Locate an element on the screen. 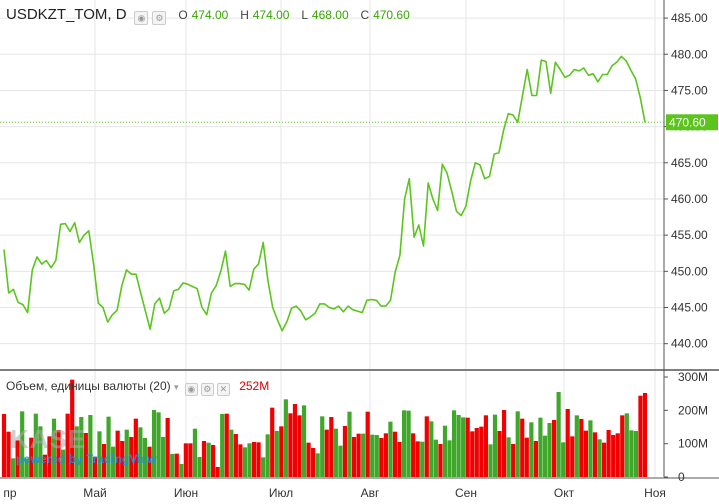  volume-value: 252M is located at coordinates (254, 386).